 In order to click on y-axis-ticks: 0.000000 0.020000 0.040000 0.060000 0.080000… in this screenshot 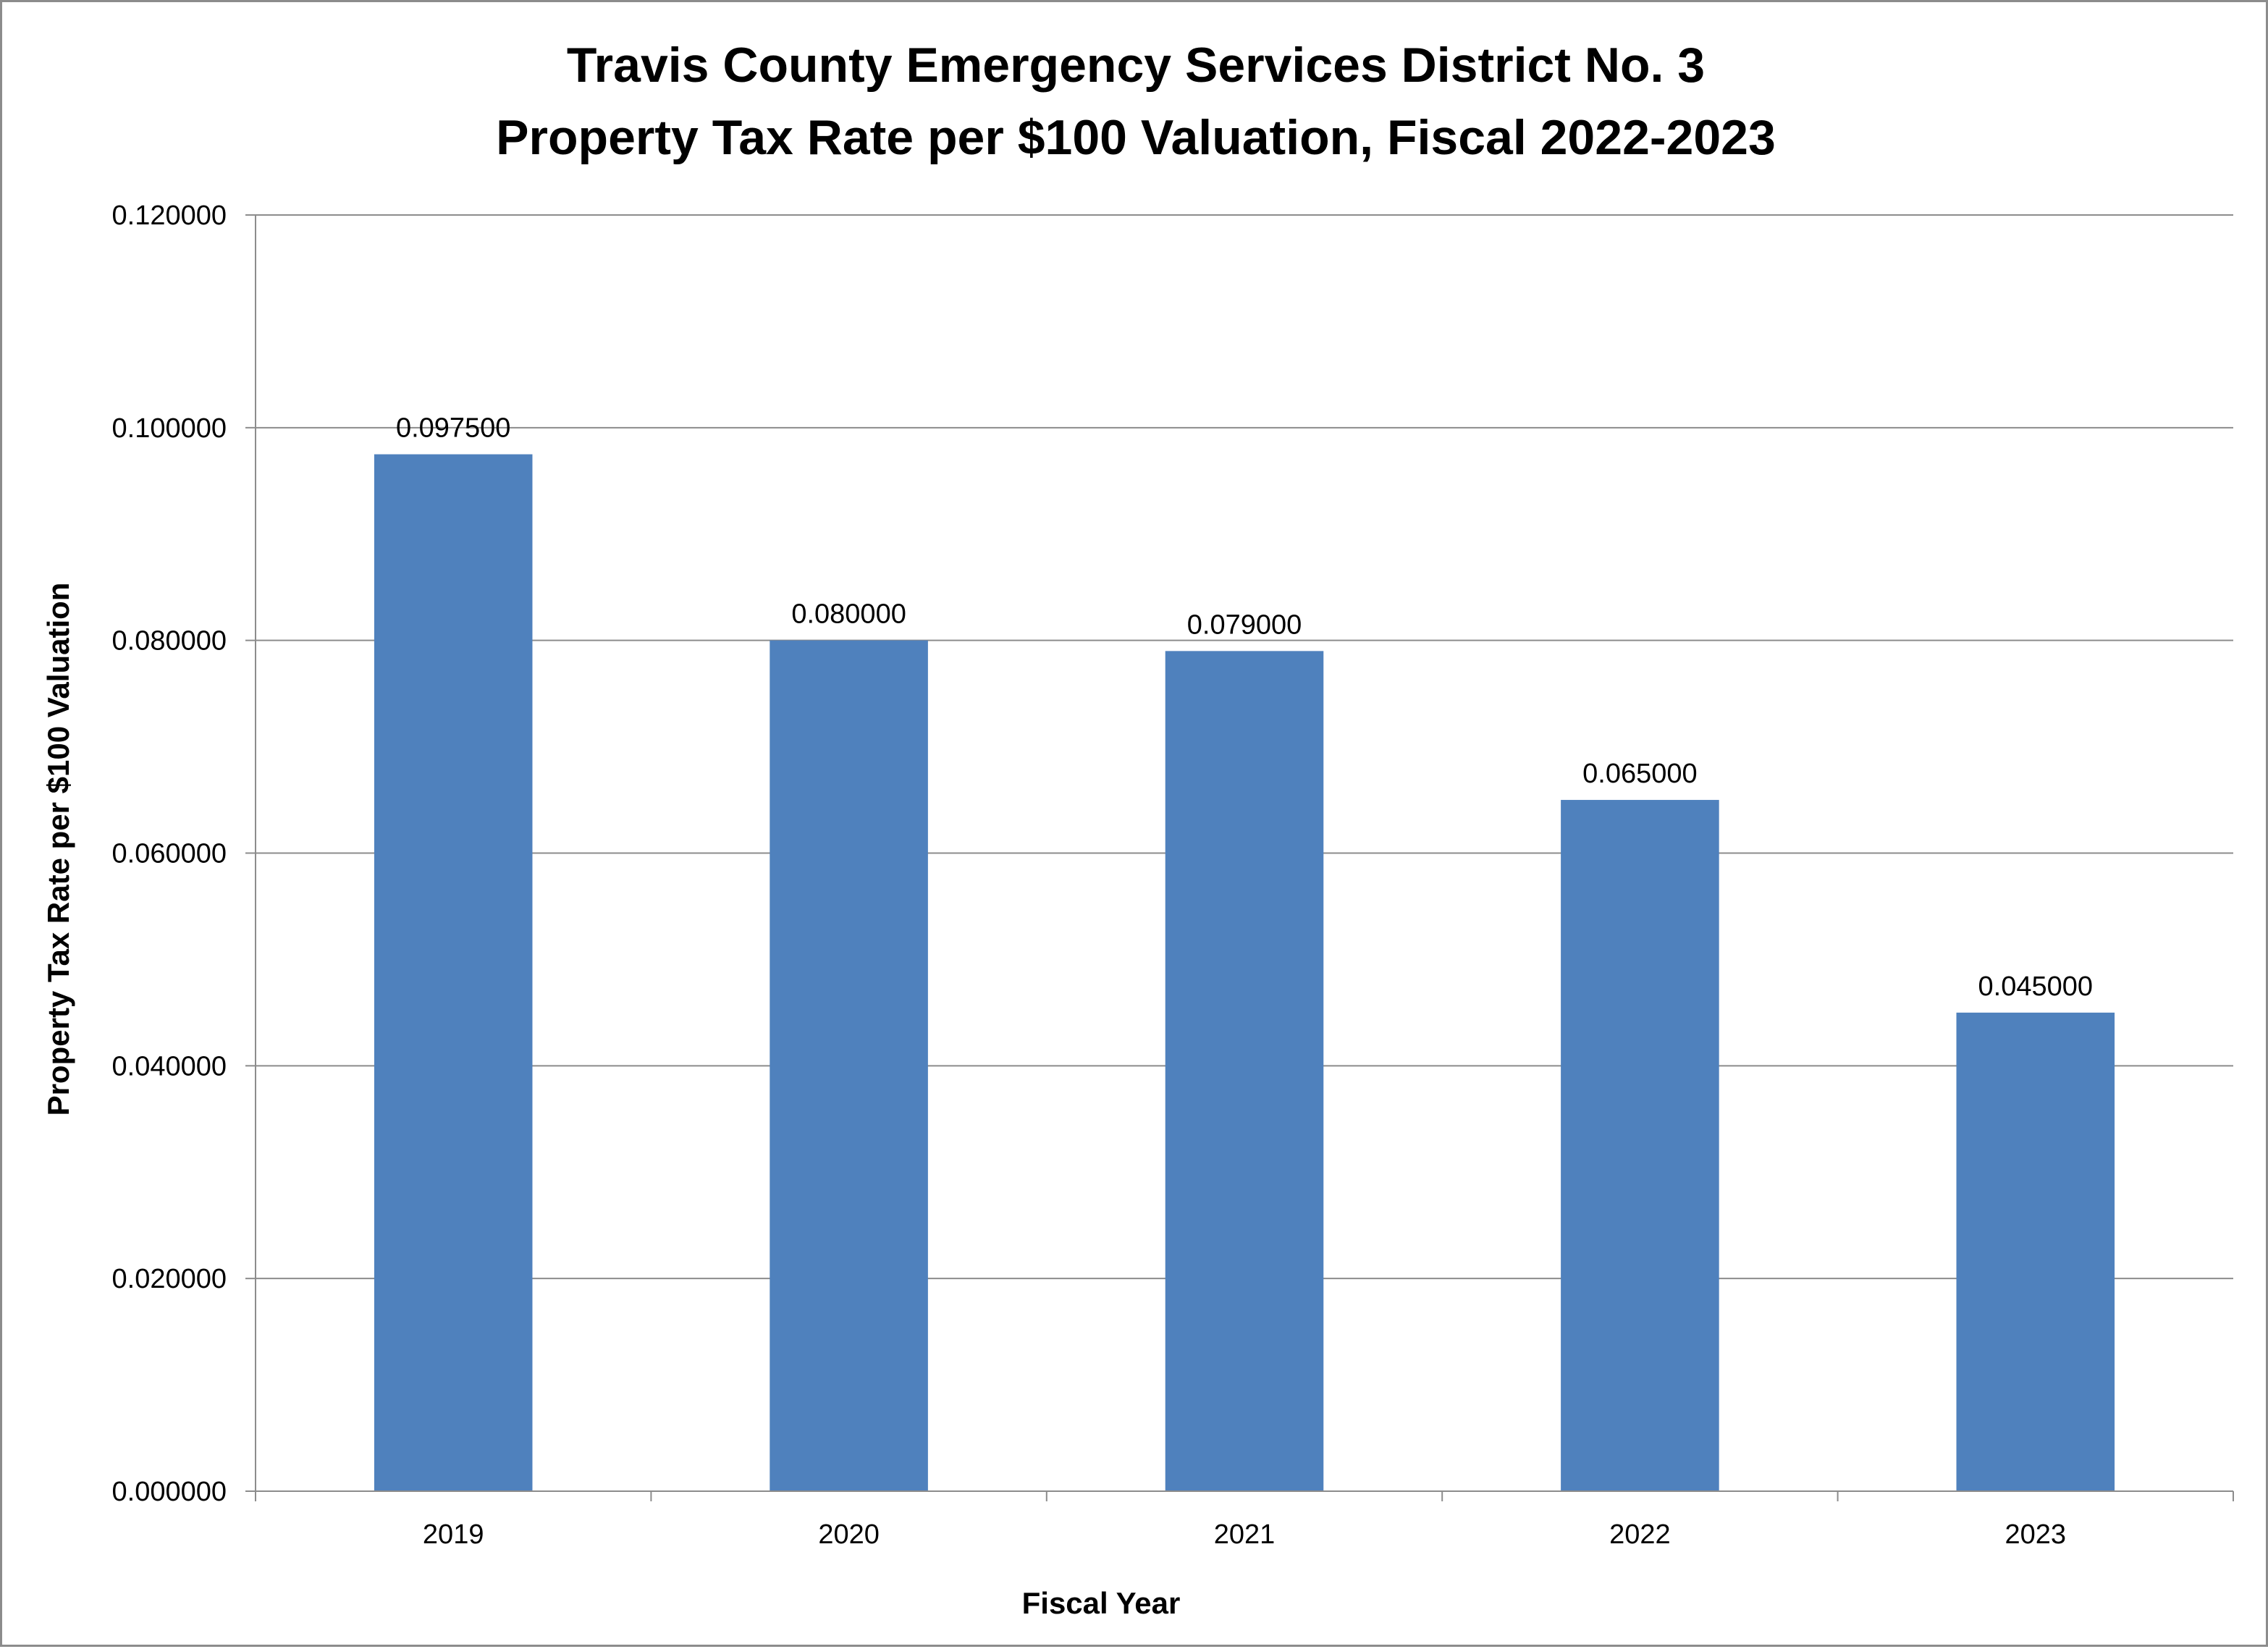, I will do `click(184, 854)`.